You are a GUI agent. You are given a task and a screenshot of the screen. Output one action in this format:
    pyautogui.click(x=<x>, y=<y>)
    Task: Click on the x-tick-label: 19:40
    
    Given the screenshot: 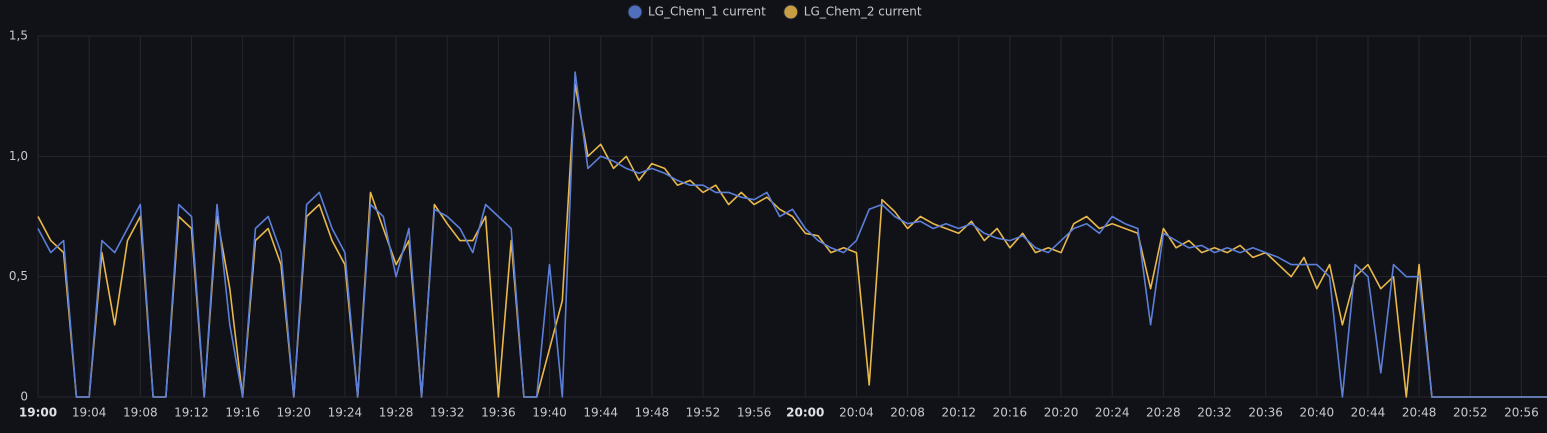 What is the action you would take?
    pyautogui.click(x=549, y=413)
    